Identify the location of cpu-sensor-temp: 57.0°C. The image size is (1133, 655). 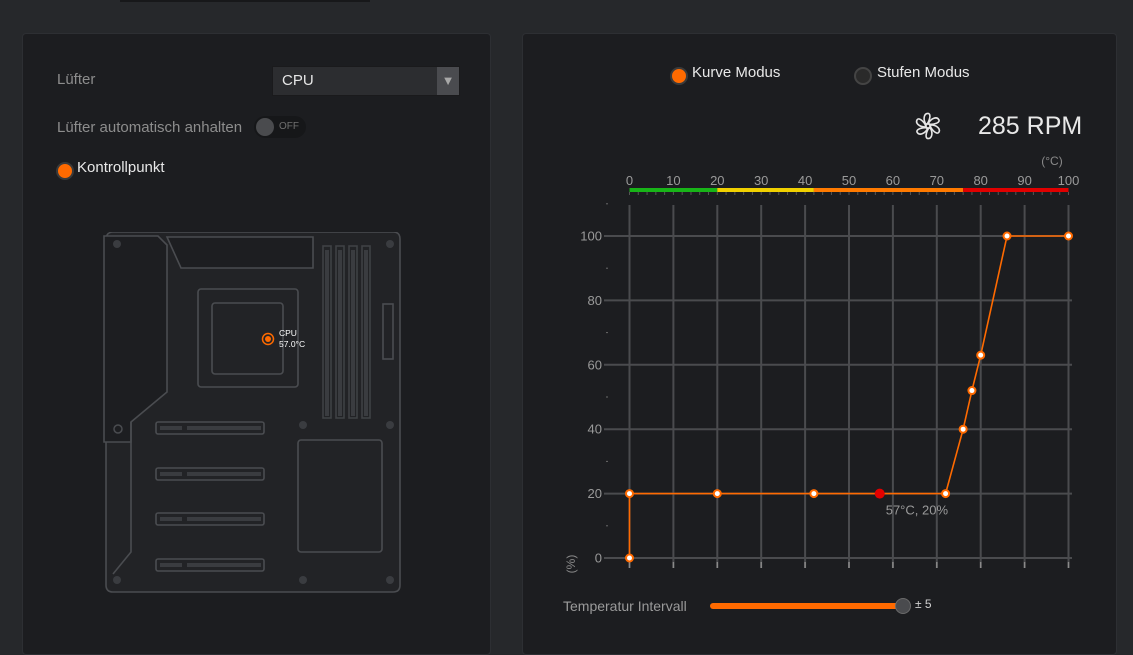
(292, 344).